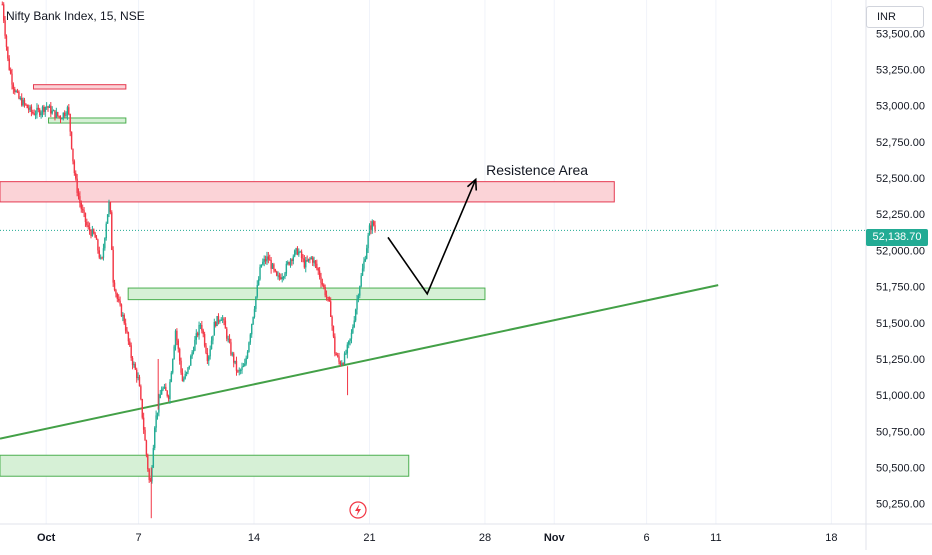 This screenshot has width=932, height=555. What do you see at coordinates (831, 538) in the screenshot?
I see `x-tick-label-8: 18` at bounding box center [831, 538].